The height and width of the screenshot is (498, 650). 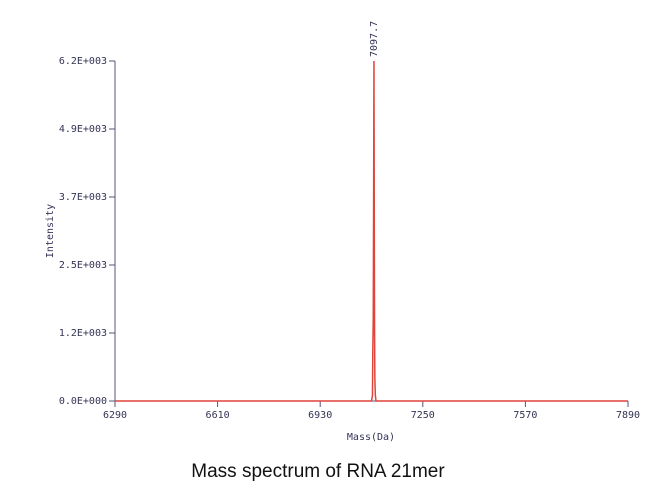 What do you see at coordinates (50, 231) in the screenshot?
I see `y-axis-label: Intensity` at bounding box center [50, 231].